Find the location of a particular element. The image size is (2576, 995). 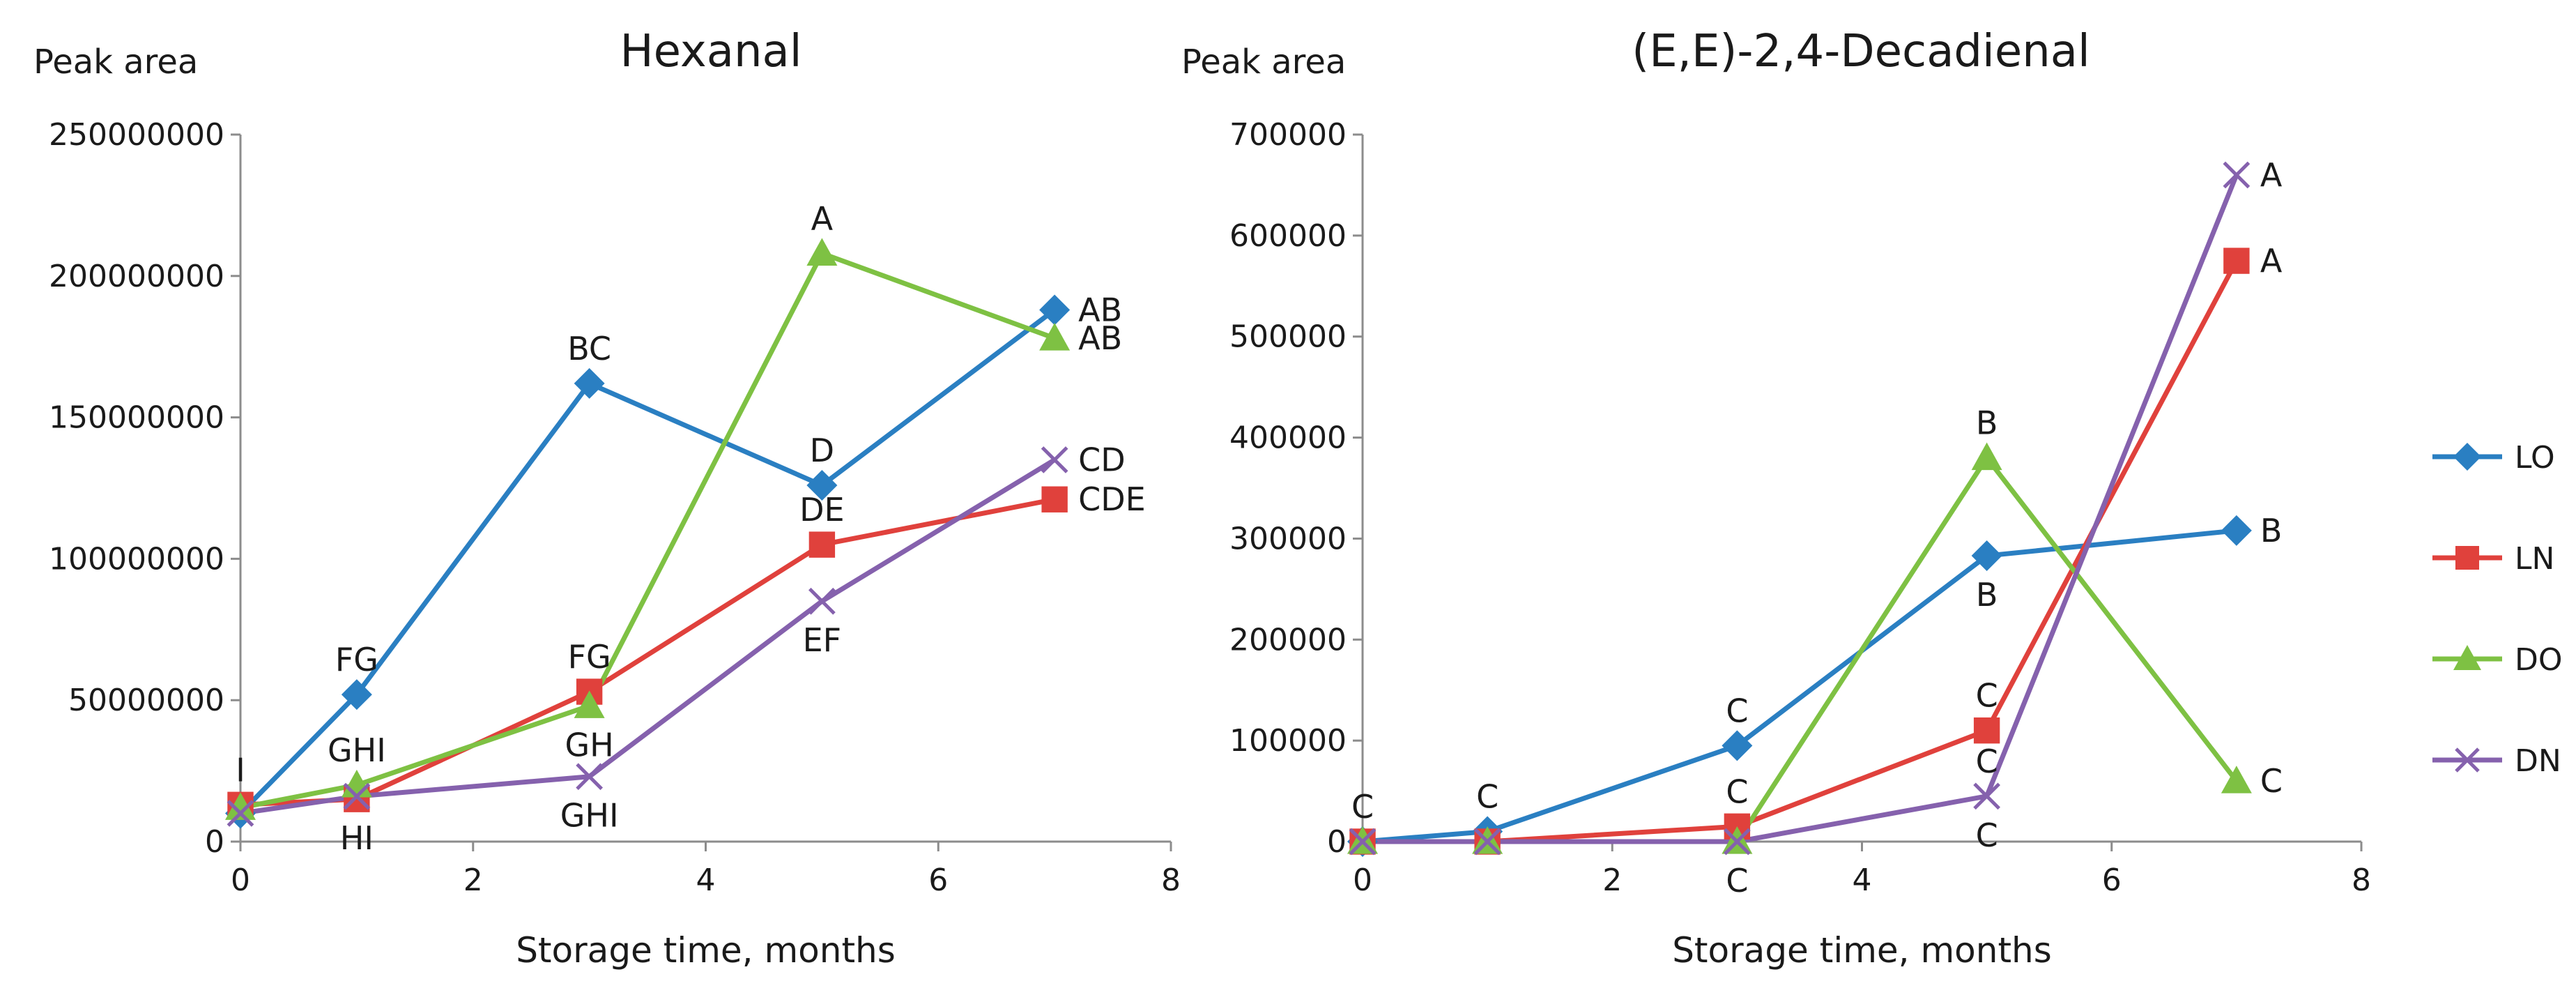

legend-label: DO is located at coordinates (2539, 660).